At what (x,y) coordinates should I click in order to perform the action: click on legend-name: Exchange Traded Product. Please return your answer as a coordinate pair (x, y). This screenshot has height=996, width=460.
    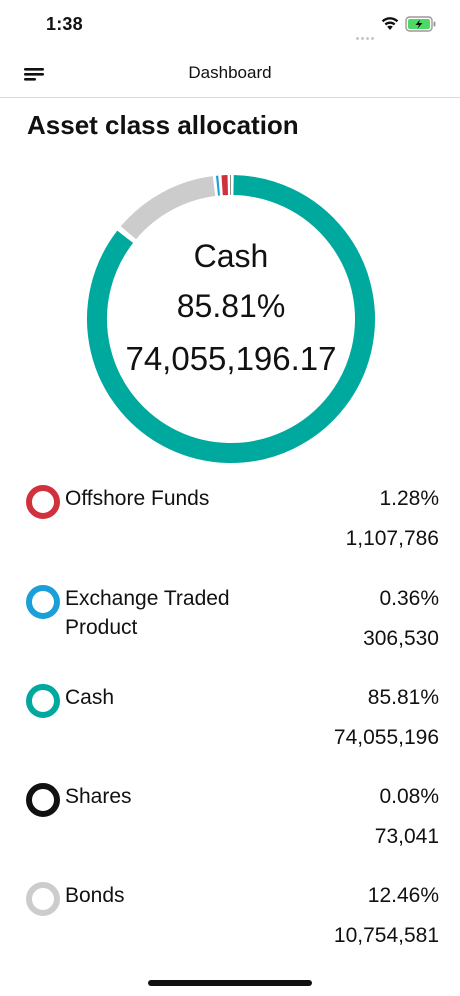
    Looking at the image, I should click on (147, 613).